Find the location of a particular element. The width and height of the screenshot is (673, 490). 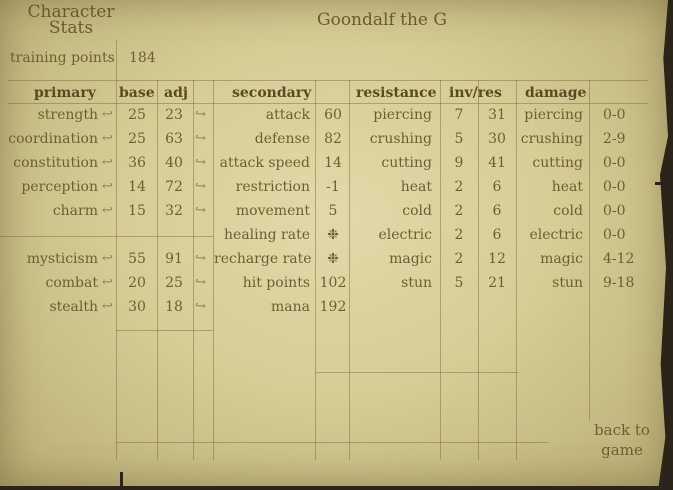

stat-name: mysticism is located at coordinates (62, 259).